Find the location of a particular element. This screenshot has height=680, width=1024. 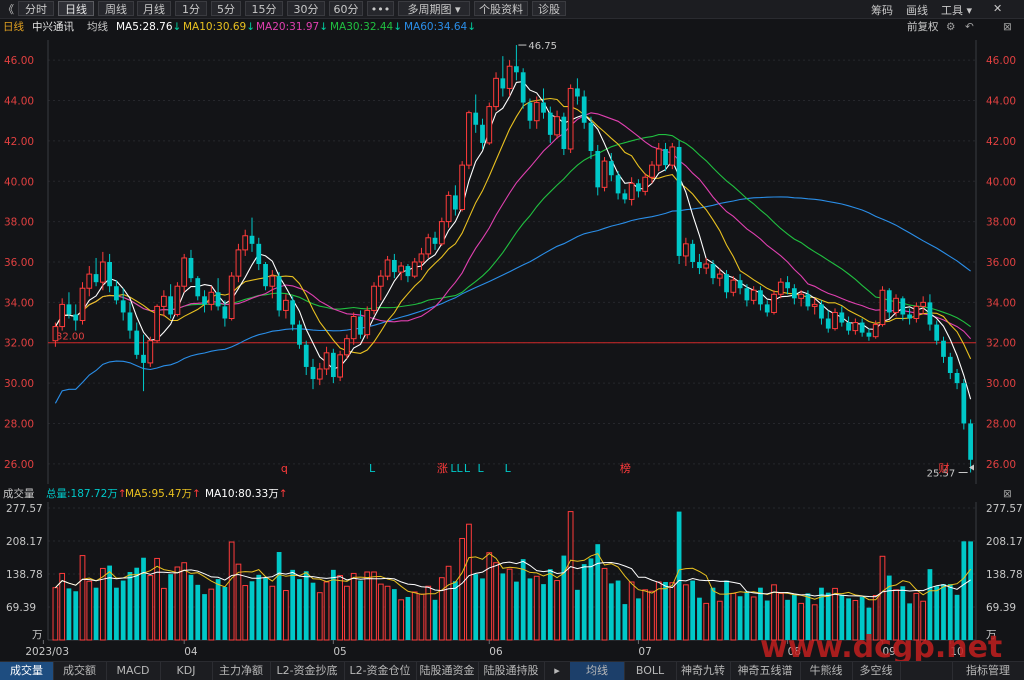

period-tab-9: ••• is located at coordinates (380, 8).